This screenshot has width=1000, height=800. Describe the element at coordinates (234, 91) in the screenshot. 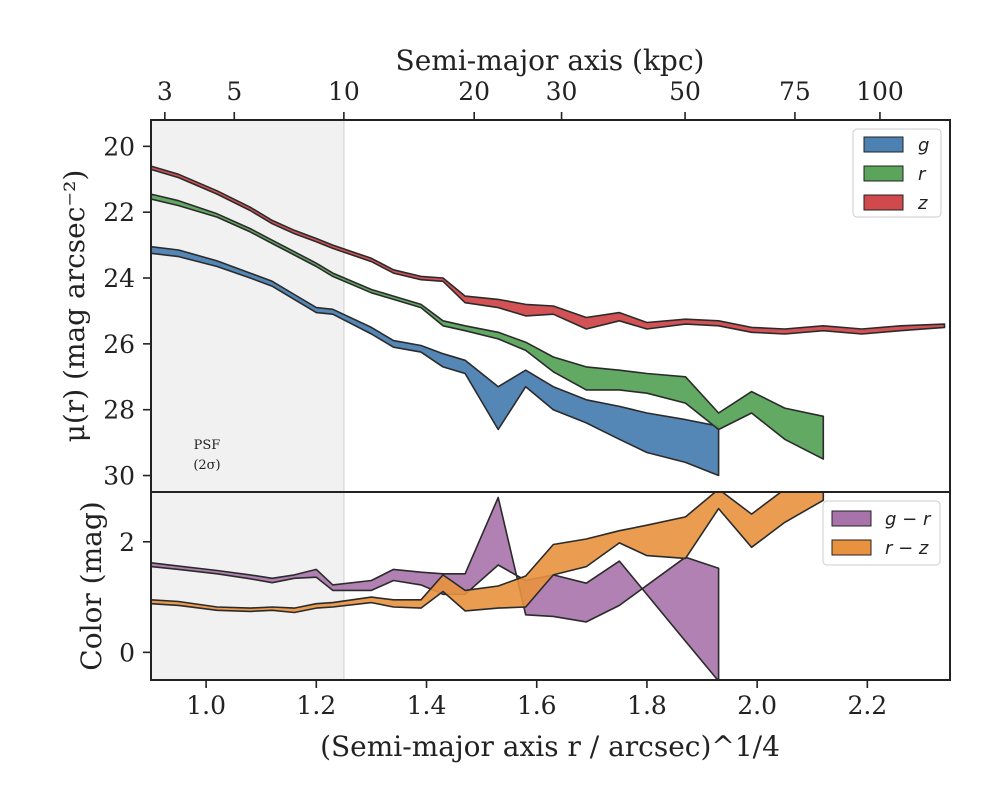

I see `top-tick-label: 5` at that location.